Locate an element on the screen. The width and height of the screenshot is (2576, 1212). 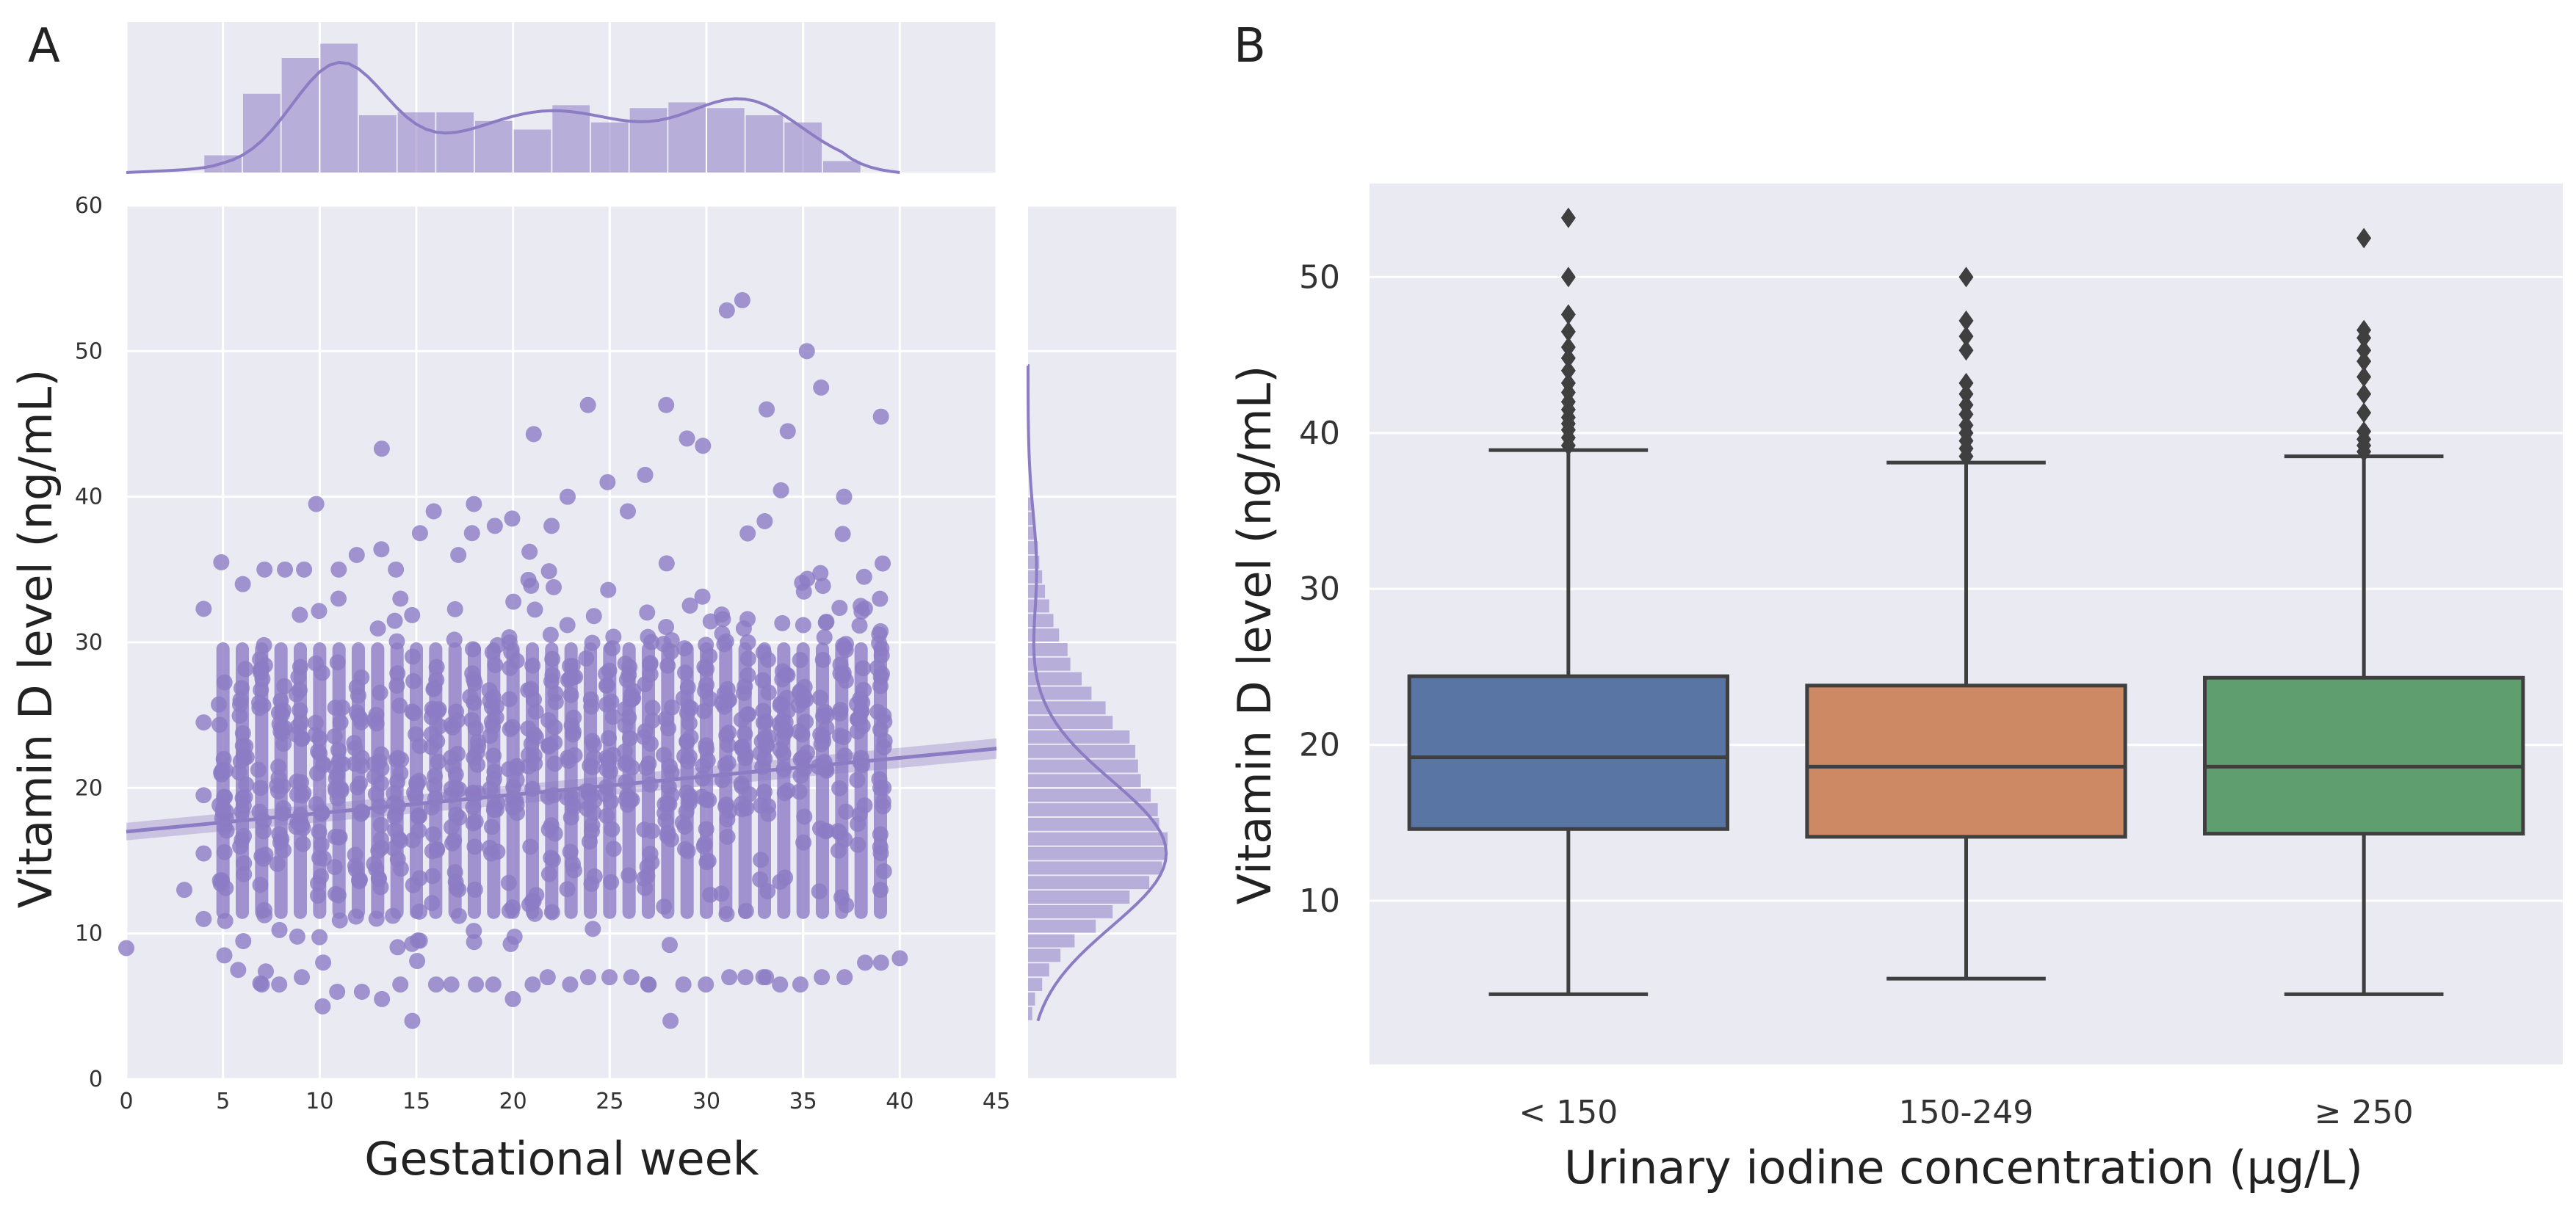
panel-b-x-axis-label: Urinary iodine concentration (μg/L) is located at coordinates (1963, 1167).